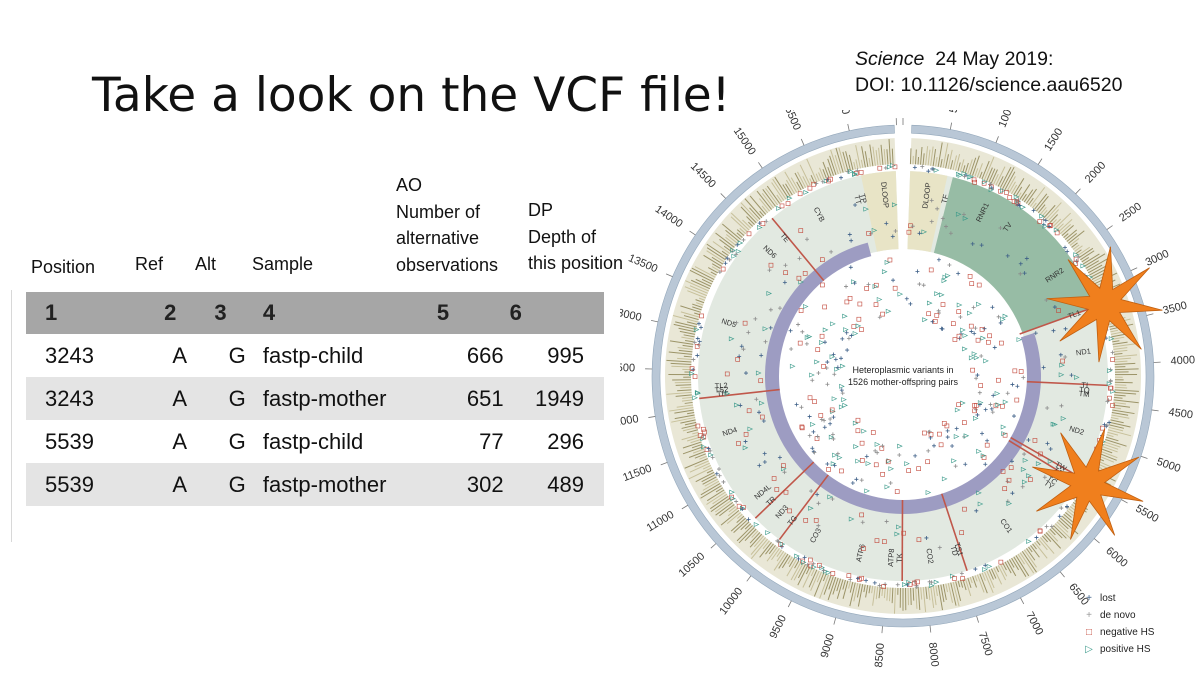  What do you see at coordinates (461, 441) in the screenshot?
I see `ao-cell: 77` at bounding box center [461, 441].